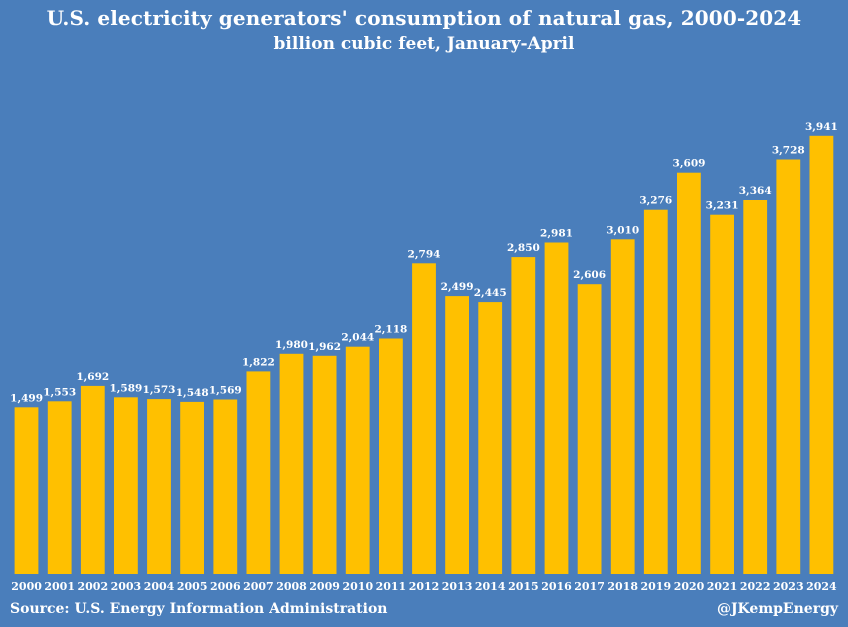  I want to click on x-tick-label-2002: 2002, so click(92, 586).